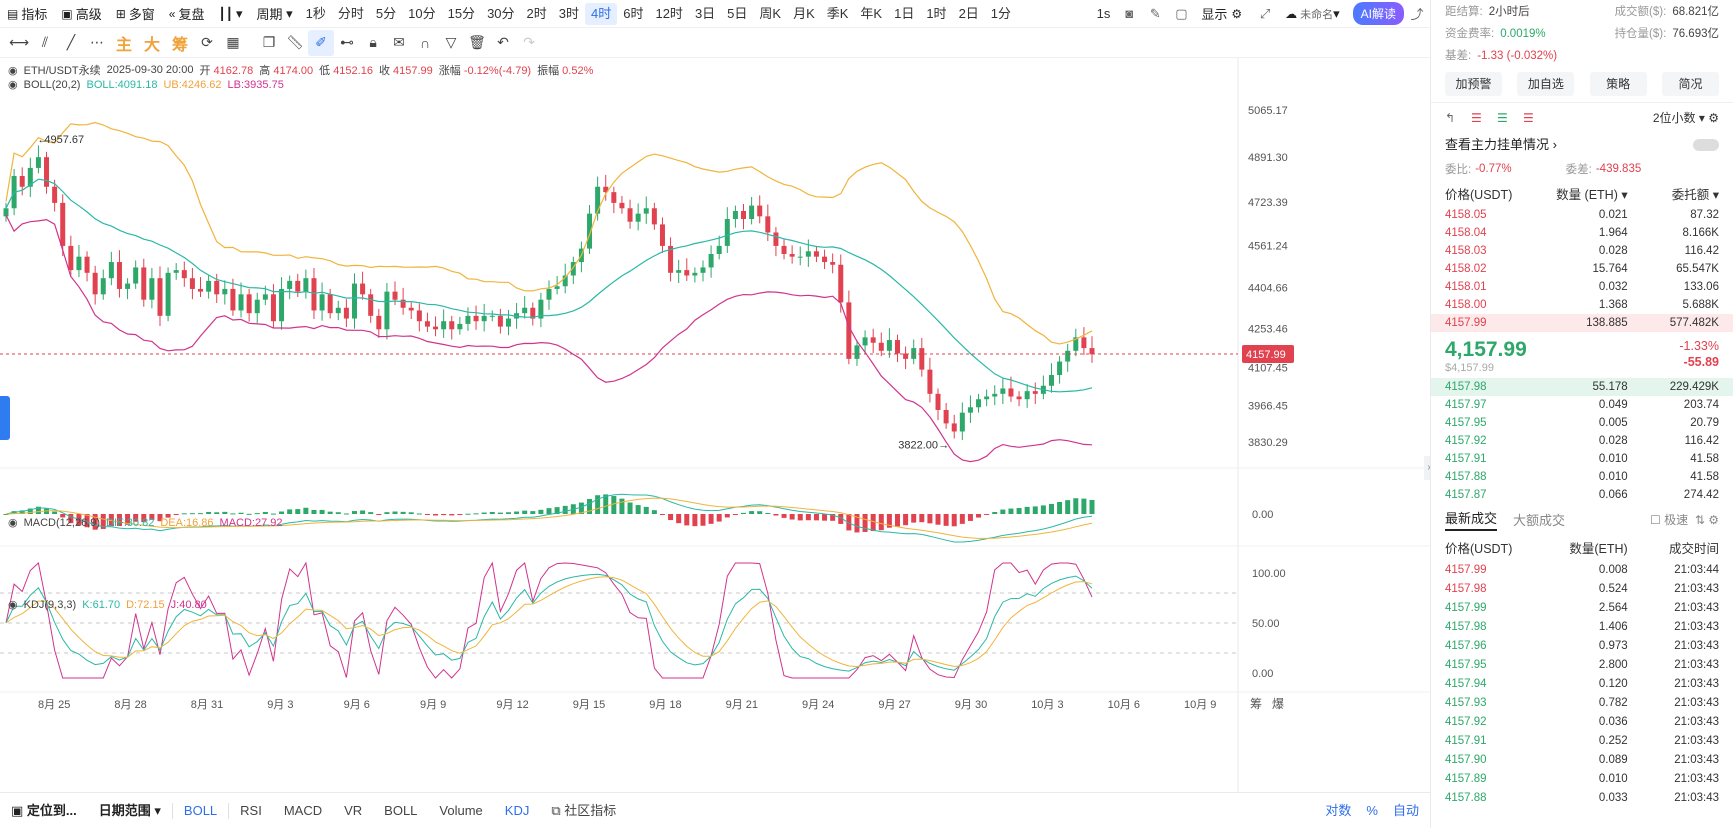  Describe the element at coordinates (1690, 84) in the screenshot. I see `overview-button: 简况` at that location.